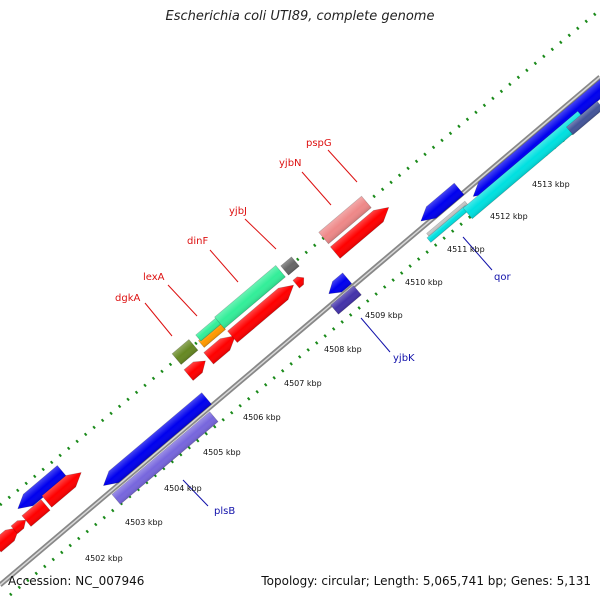  Describe the element at coordinates (154, 277) in the screenshot. I see `gene-label-lexA: lexA` at that location.